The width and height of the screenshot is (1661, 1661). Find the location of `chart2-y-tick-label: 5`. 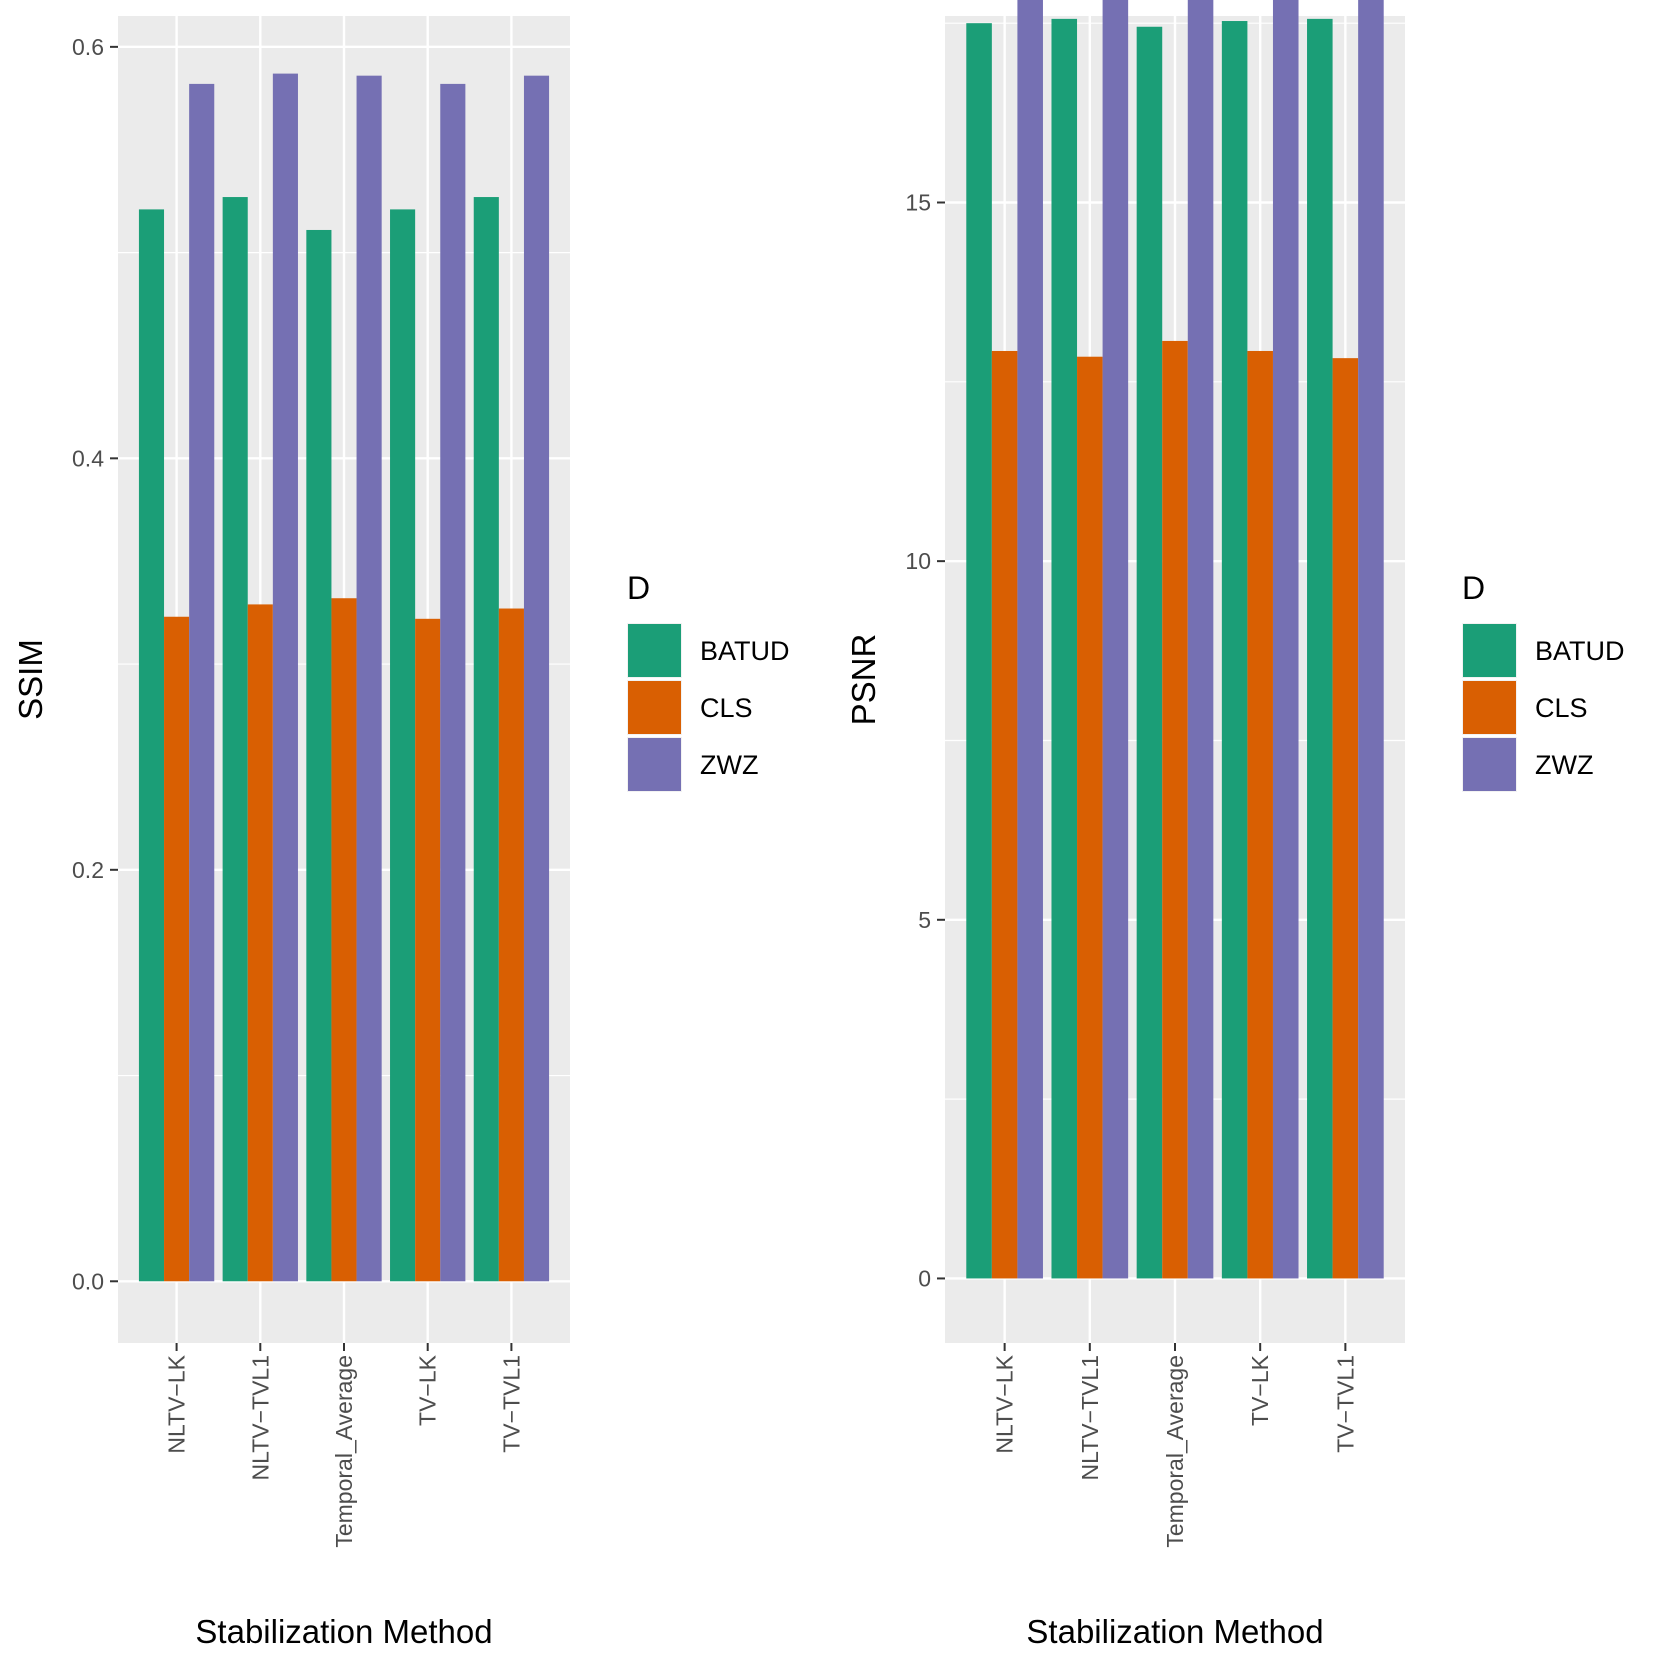

chart2-y-tick-label: 5 is located at coordinates (924, 920).